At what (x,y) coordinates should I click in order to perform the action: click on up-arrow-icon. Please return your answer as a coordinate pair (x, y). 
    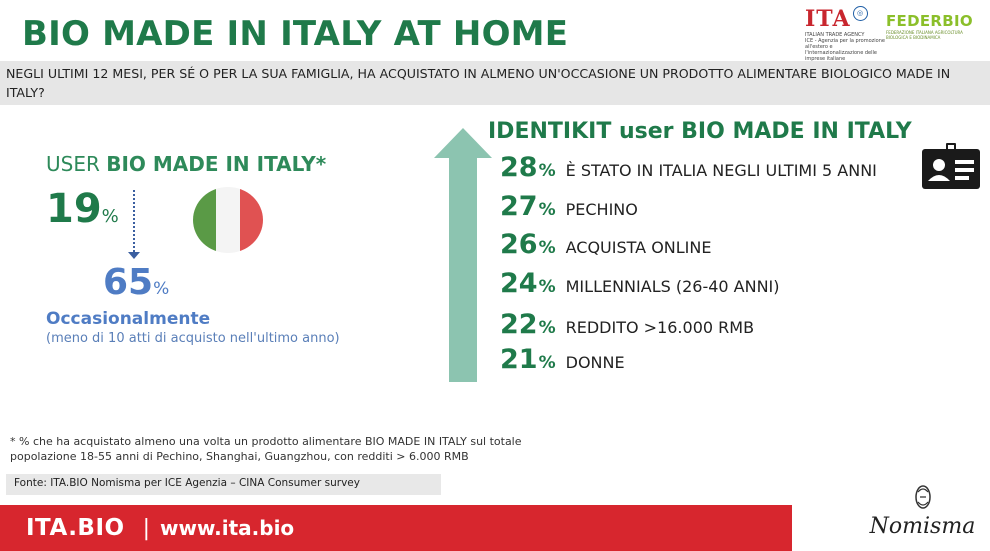
    Looking at the image, I should click on (463, 255).